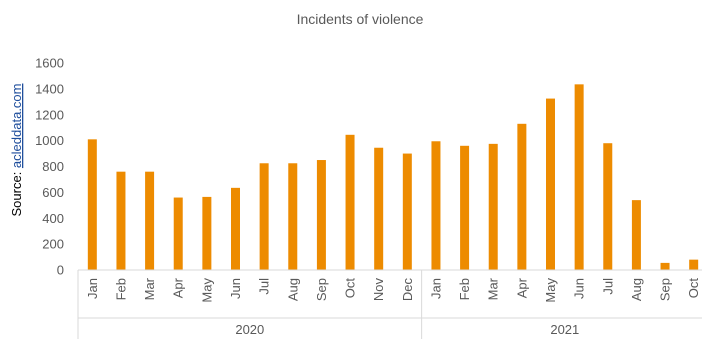 Image resolution: width=702 pixels, height=339 pixels. Describe the element at coordinates (53, 218) in the screenshot. I see `y-tick-label: 400` at that location.